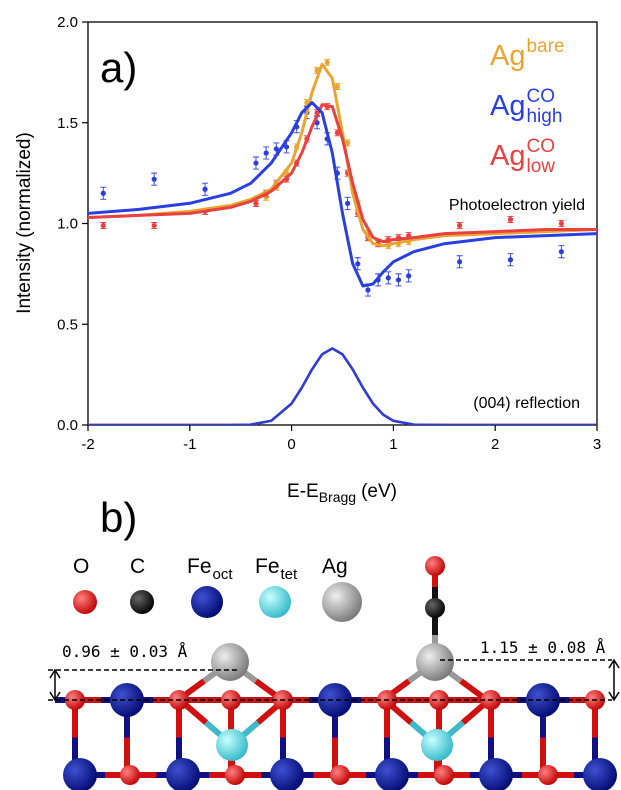 This screenshot has width=621, height=790. I want to click on y-tick-label: 2.0, so click(67, 22).